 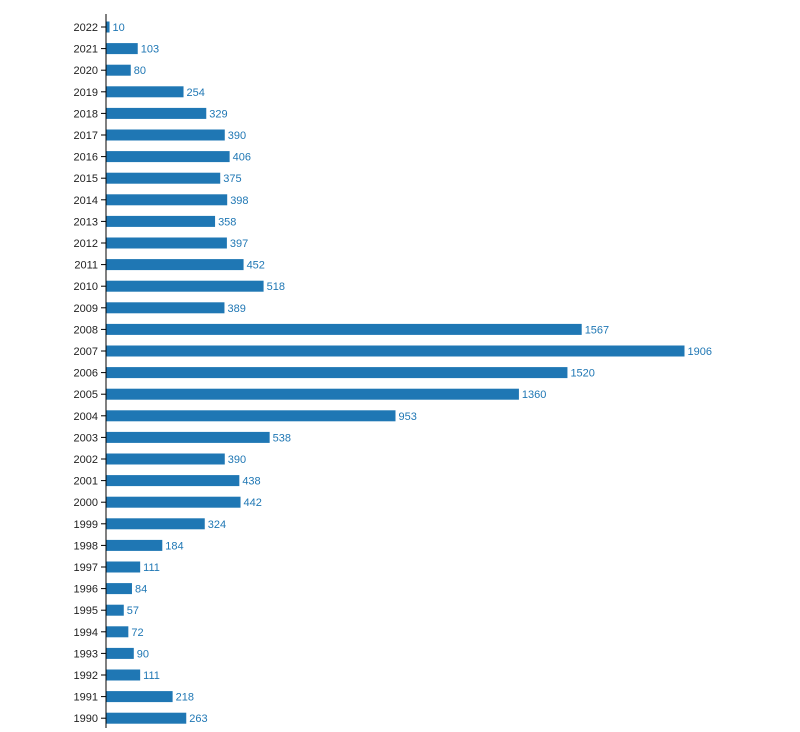 I want to click on y-tick-label: 2014, so click(x=86, y=201).